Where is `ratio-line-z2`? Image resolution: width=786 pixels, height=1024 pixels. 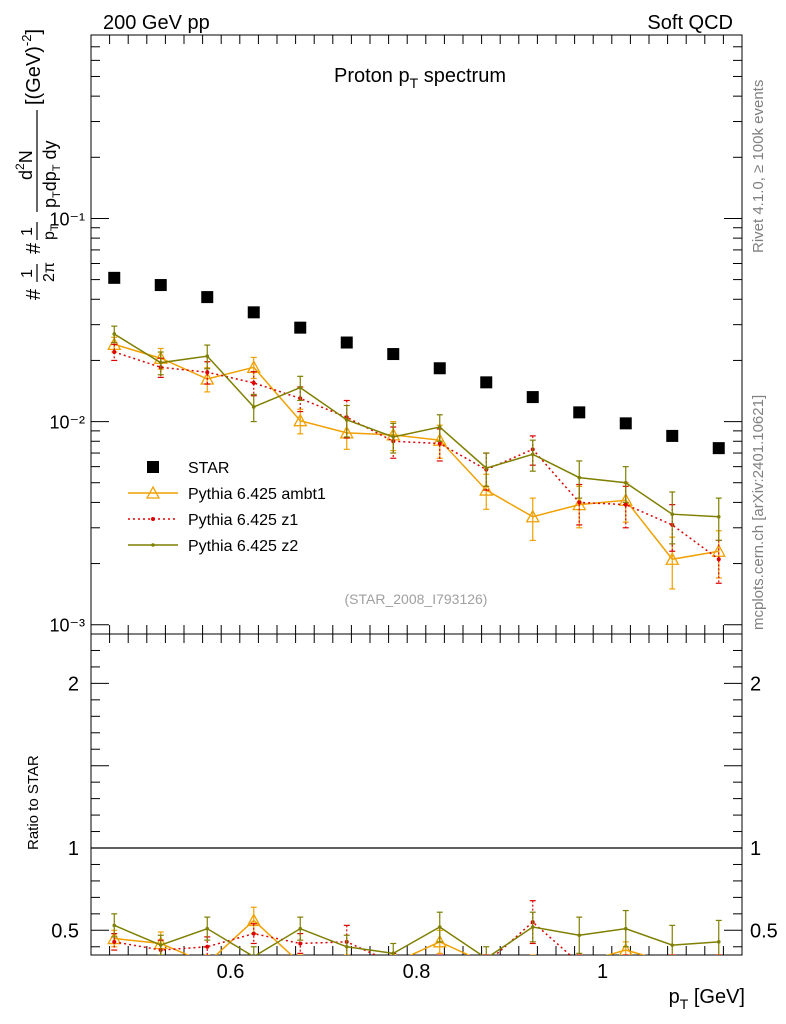
ratio-line-z2 is located at coordinates (416, 939).